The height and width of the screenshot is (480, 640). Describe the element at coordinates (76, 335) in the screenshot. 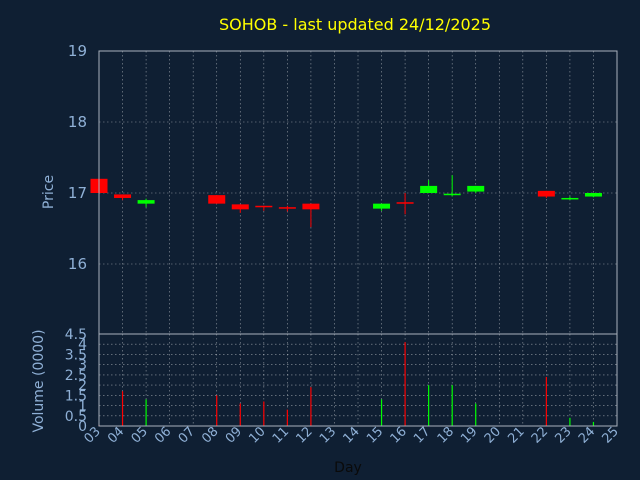

I see `volume-tick-label: 4.5` at that location.